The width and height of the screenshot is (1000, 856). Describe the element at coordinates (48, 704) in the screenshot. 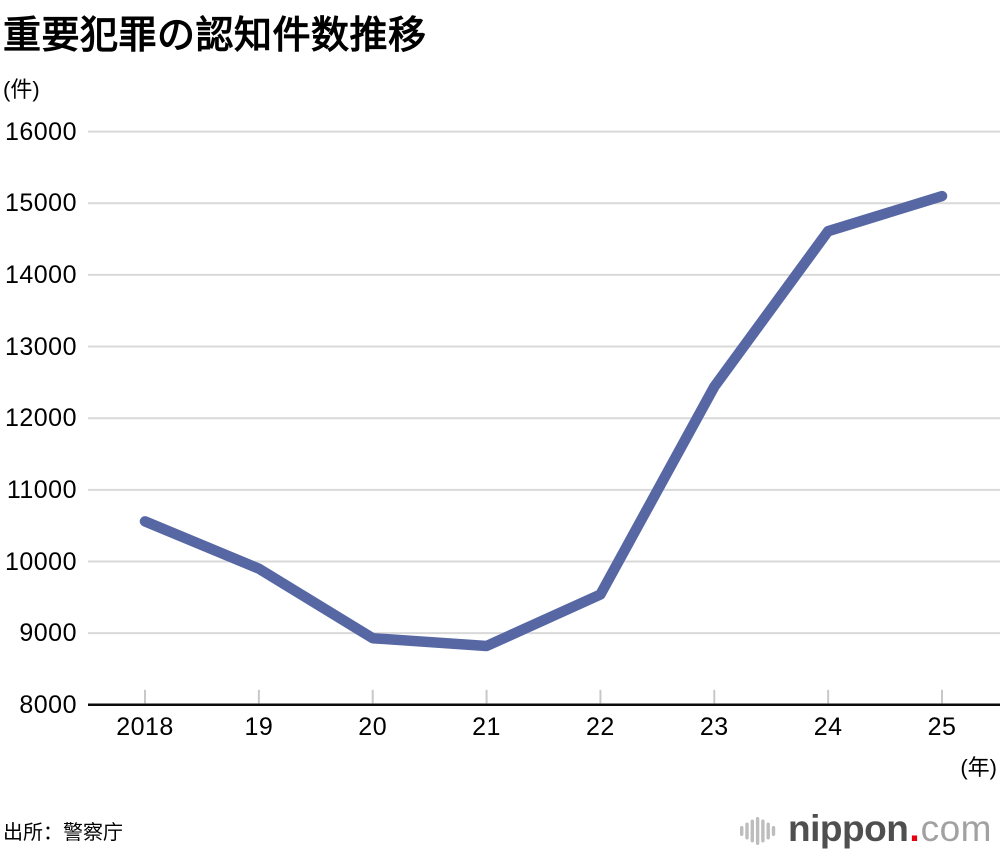

I see `y-tick-label: 8000` at that location.